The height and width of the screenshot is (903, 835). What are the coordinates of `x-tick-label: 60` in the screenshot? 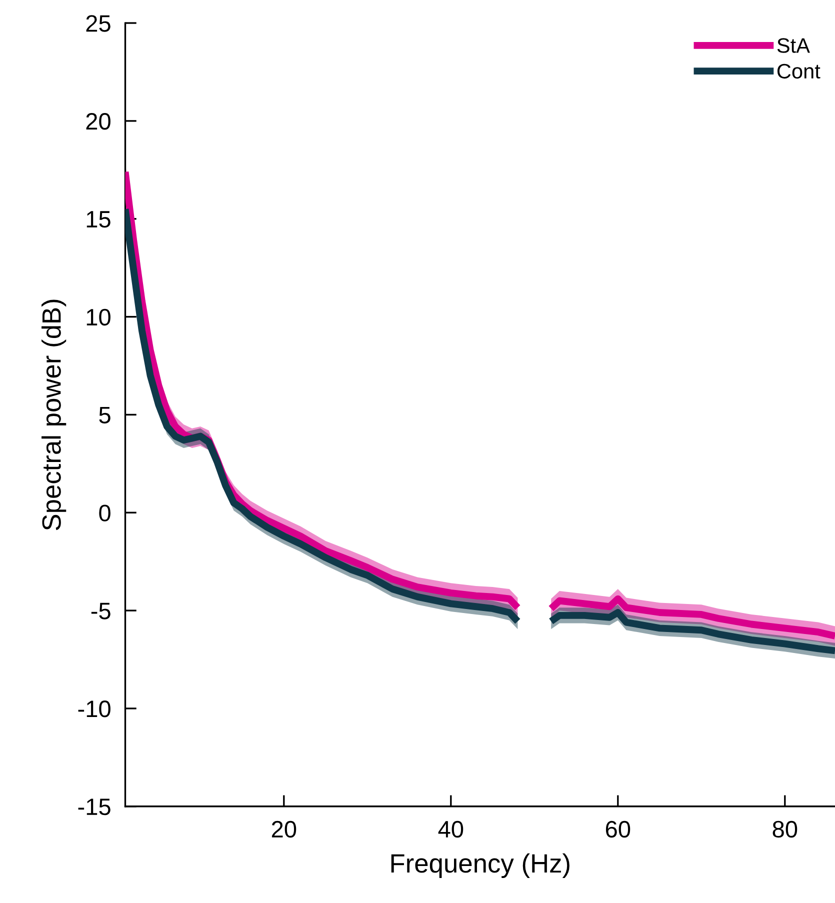 It's located at (618, 829).